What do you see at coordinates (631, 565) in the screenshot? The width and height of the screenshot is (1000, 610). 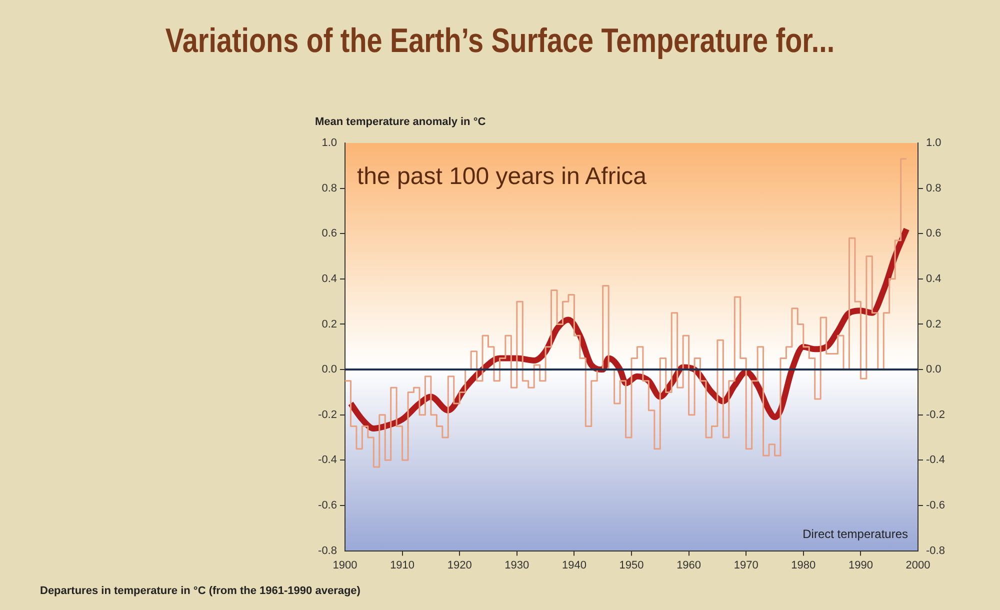 I see `x-tick-label: 1950` at bounding box center [631, 565].